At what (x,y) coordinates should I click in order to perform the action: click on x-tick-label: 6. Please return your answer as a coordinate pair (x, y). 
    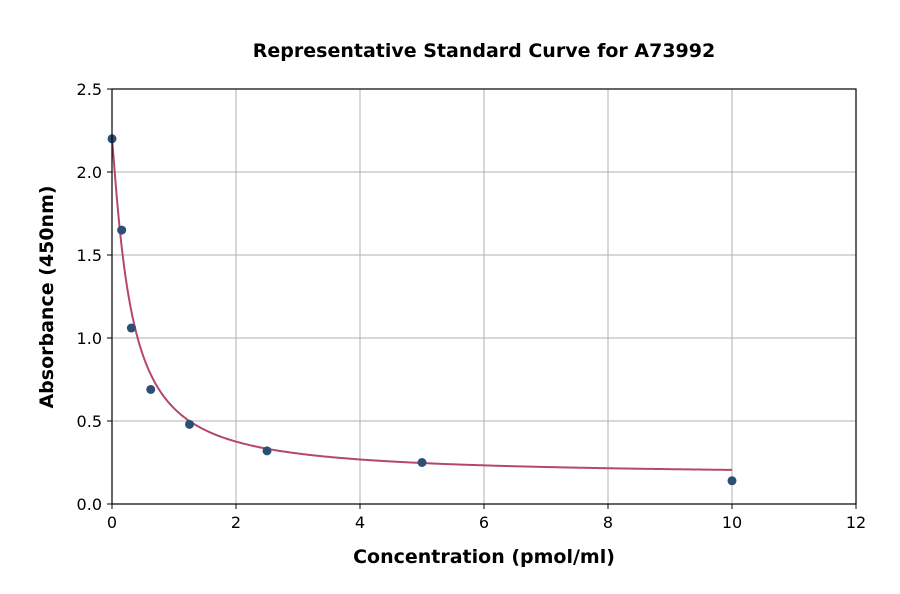
    Looking at the image, I should click on (484, 522).